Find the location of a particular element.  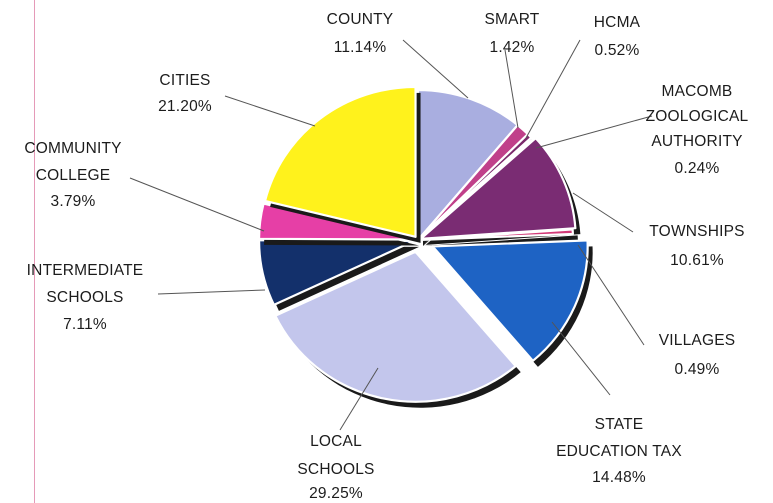

label-local-schools-line-1: LOCAL is located at coordinates (336, 441).